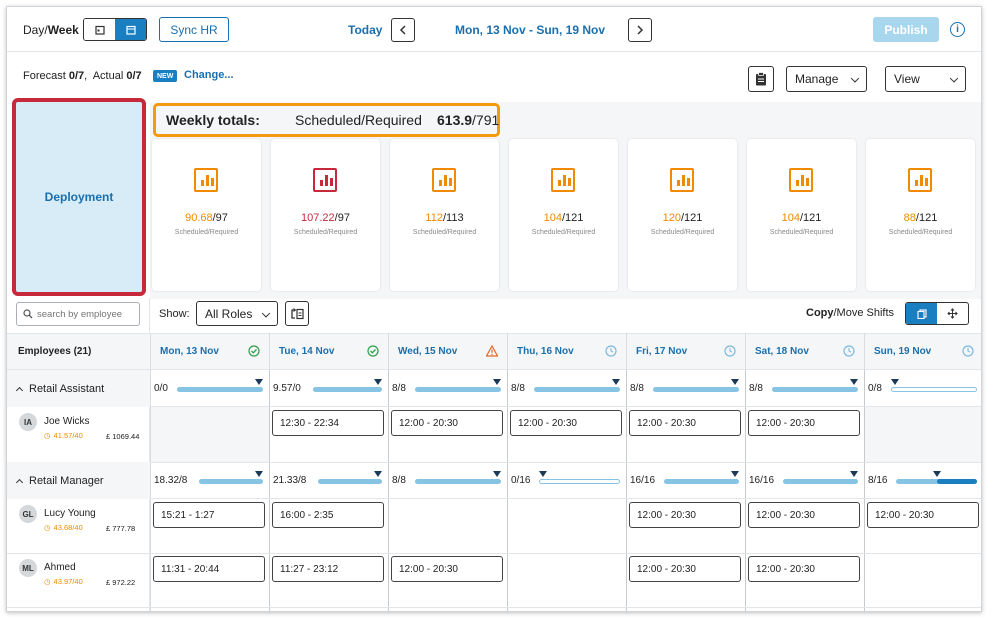 Image resolution: width=994 pixels, height=621 pixels. Describe the element at coordinates (403, 30) in the screenshot. I see `previous-week-button` at that location.